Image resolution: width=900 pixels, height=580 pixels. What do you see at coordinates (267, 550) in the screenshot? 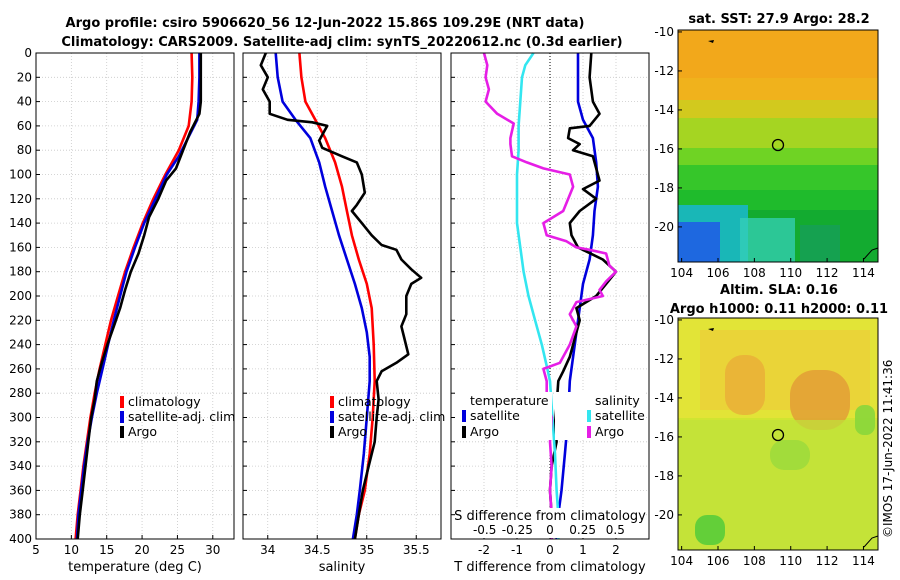
I see `x-tick-label: 34` at bounding box center [267, 550].